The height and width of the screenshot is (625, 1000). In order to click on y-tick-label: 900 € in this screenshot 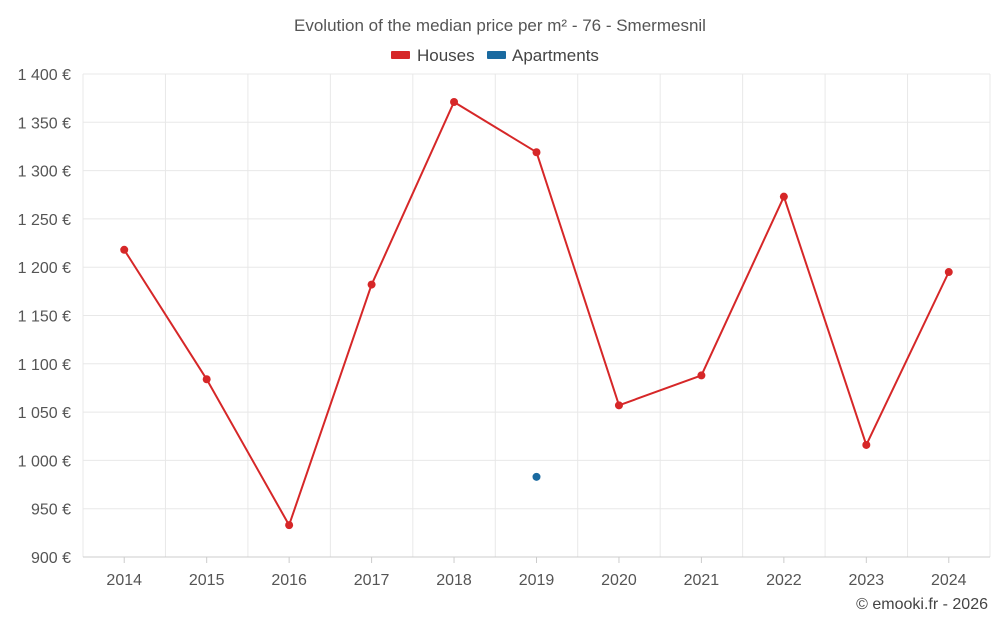, I will do `click(51, 558)`.